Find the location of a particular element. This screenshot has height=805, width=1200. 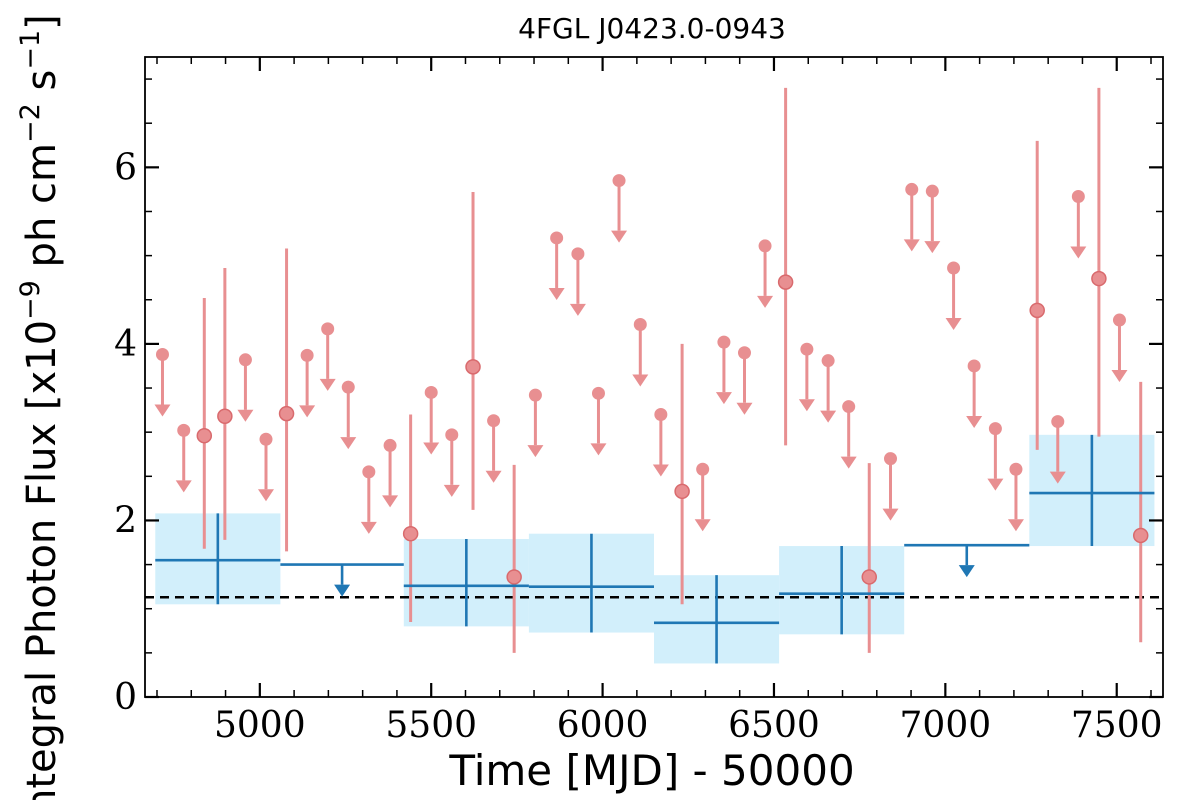

y-tick-label: 6 is located at coordinates (125, 167).